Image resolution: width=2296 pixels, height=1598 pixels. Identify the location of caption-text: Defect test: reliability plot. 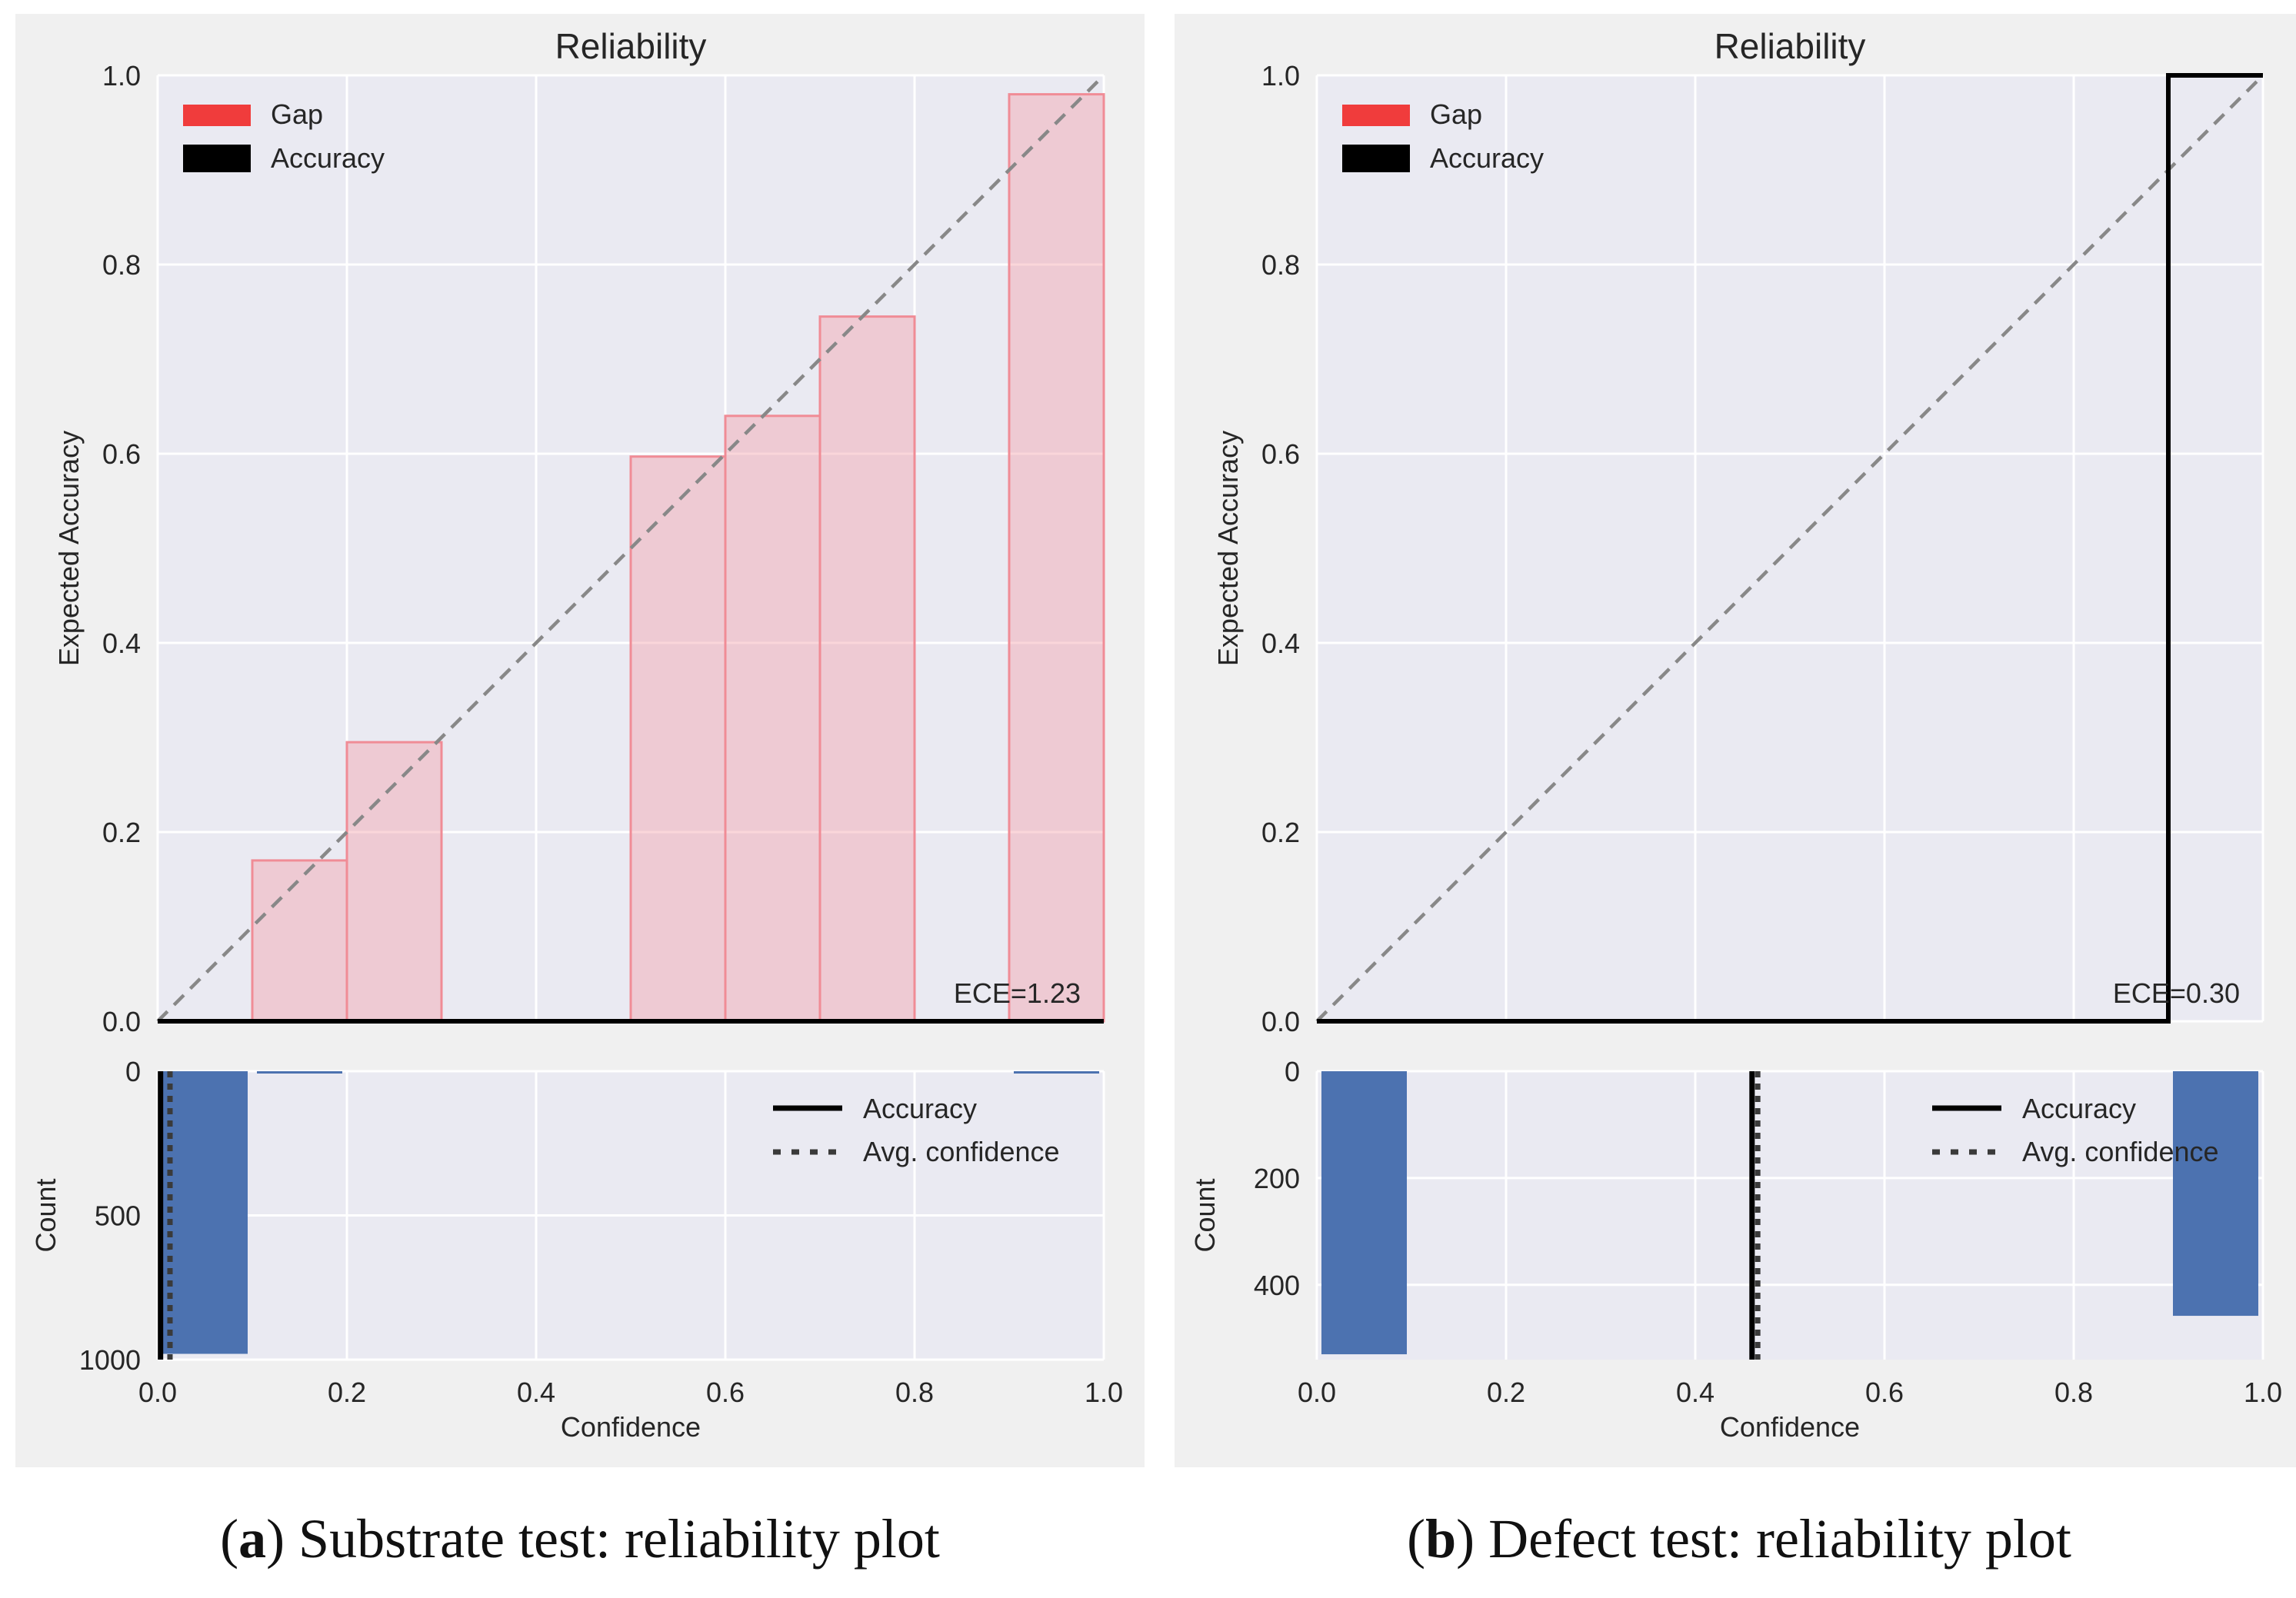
(1773, 1539).